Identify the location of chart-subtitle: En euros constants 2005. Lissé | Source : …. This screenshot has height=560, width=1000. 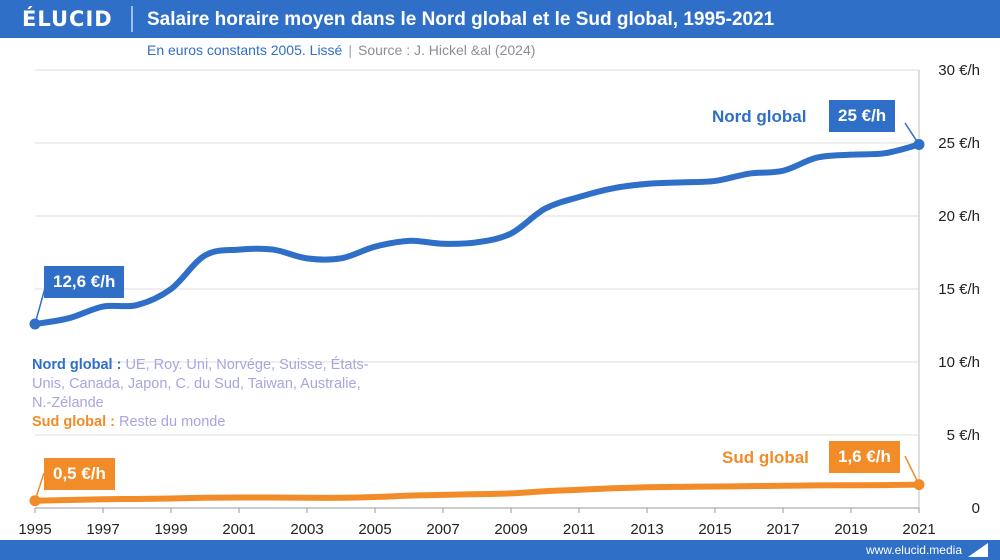
(497, 50).